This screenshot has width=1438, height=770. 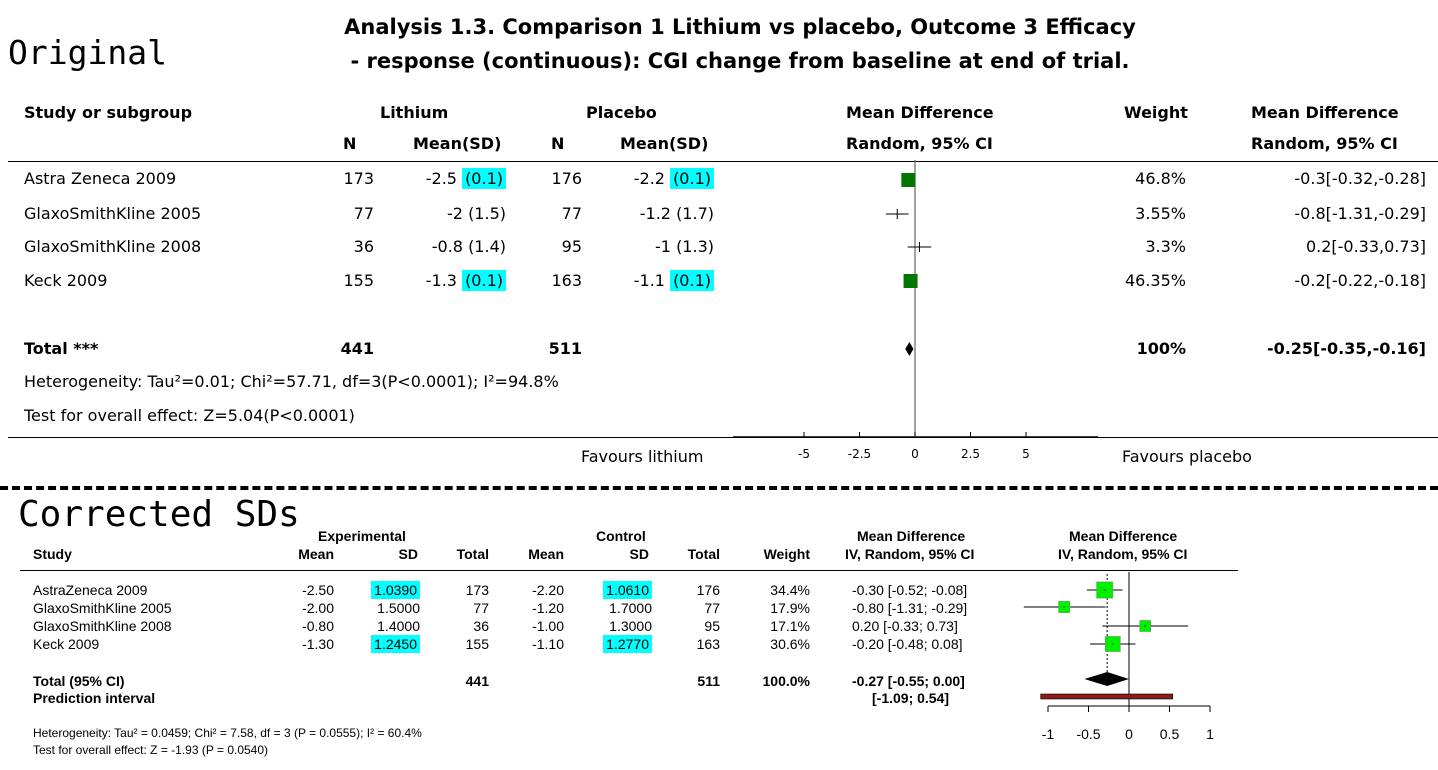 I want to click on c-row-sd1-cell: 1.5000, so click(x=385, y=608).